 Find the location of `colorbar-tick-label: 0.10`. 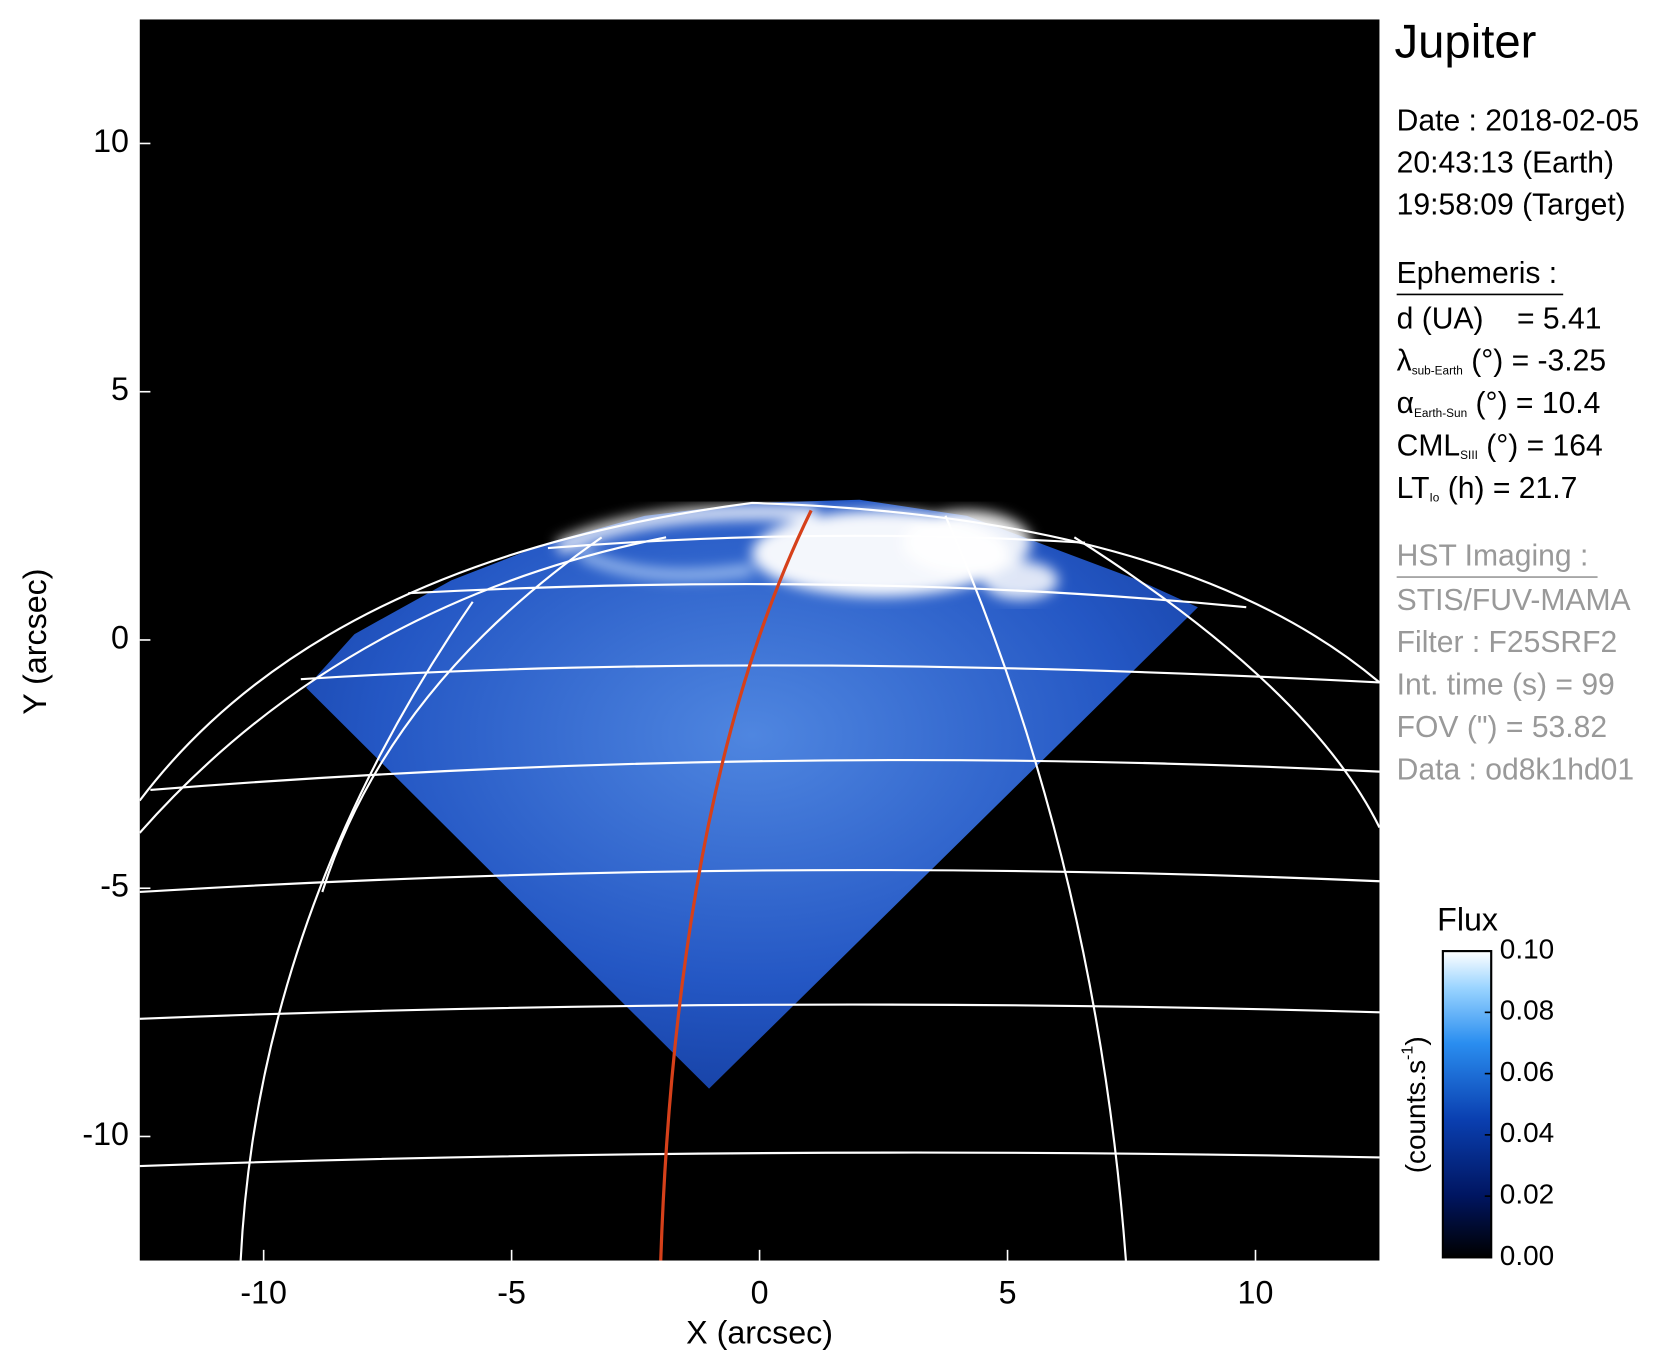

colorbar-tick-label: 0.10 is located at coordinates (1527, 948).